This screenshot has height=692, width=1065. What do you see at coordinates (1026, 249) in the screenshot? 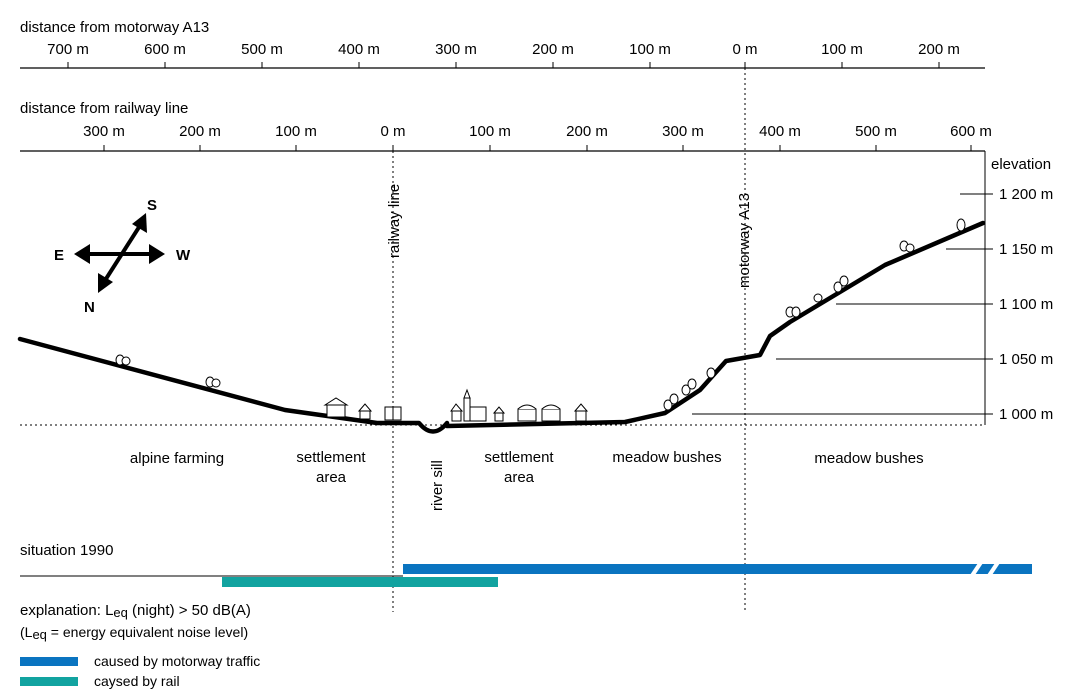
I see `elevation-tick-label: 1 150 m` at bounding box center [1026, 249].